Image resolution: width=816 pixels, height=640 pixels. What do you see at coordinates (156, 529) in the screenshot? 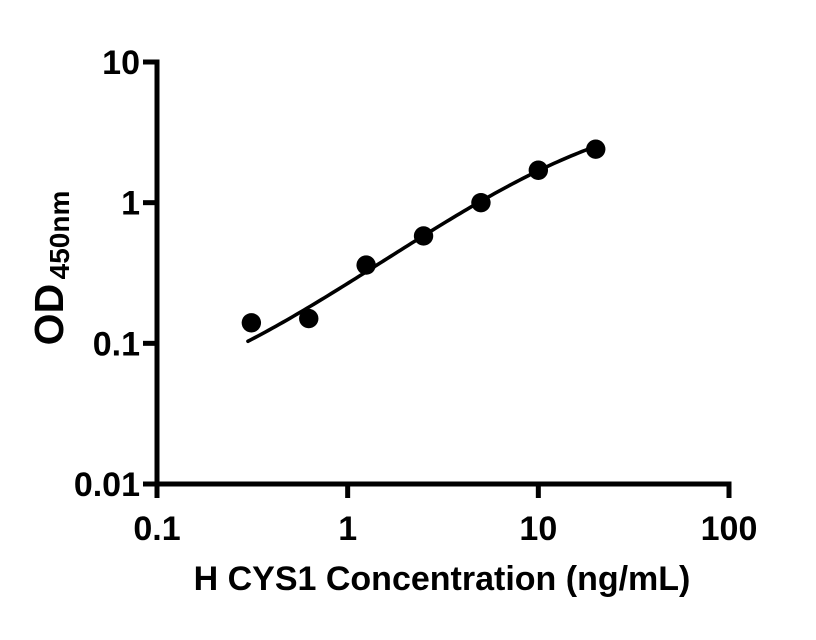
I see `x-tick-label: 0.1` at bounding box center [156, 529].